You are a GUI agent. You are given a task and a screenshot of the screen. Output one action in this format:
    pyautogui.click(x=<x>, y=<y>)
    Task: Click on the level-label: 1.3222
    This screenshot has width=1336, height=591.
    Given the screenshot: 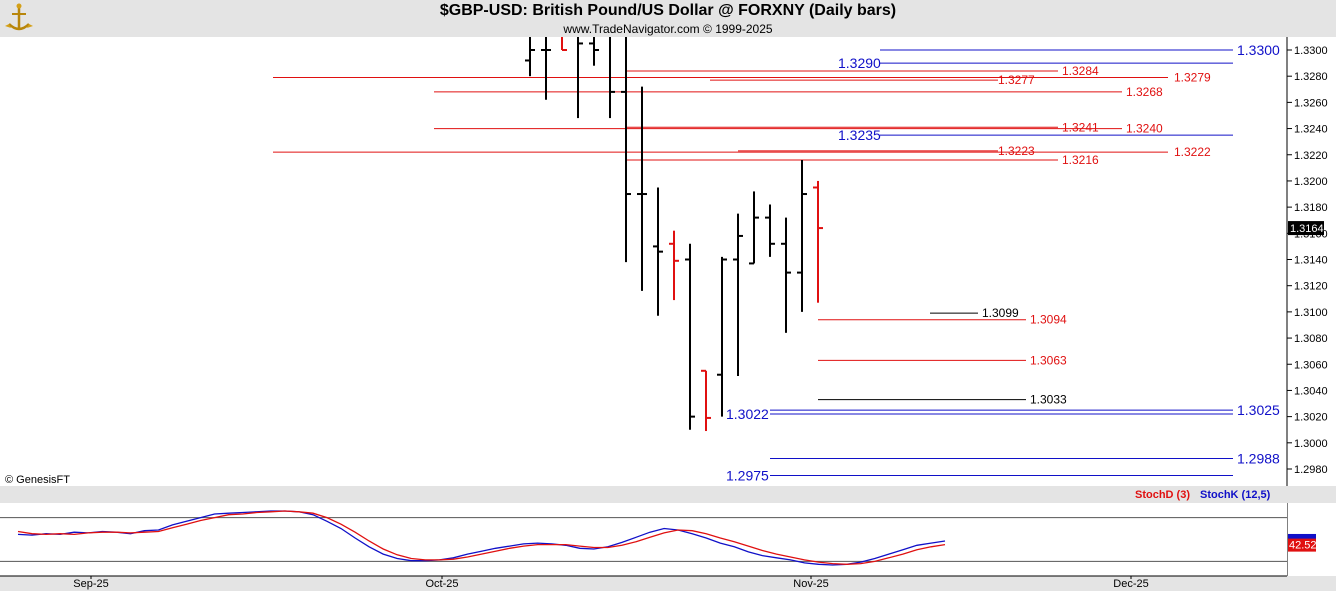 What is the action you would take?
    pyautogui.click(x=1192, y=152)
    